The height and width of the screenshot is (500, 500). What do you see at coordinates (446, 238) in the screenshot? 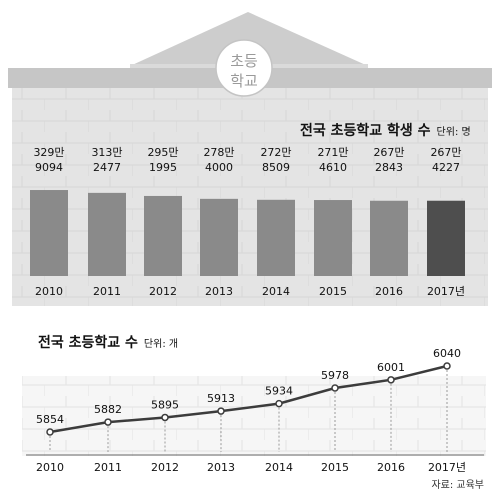
I see `bar-2017년` at bounding box center [446, 238].